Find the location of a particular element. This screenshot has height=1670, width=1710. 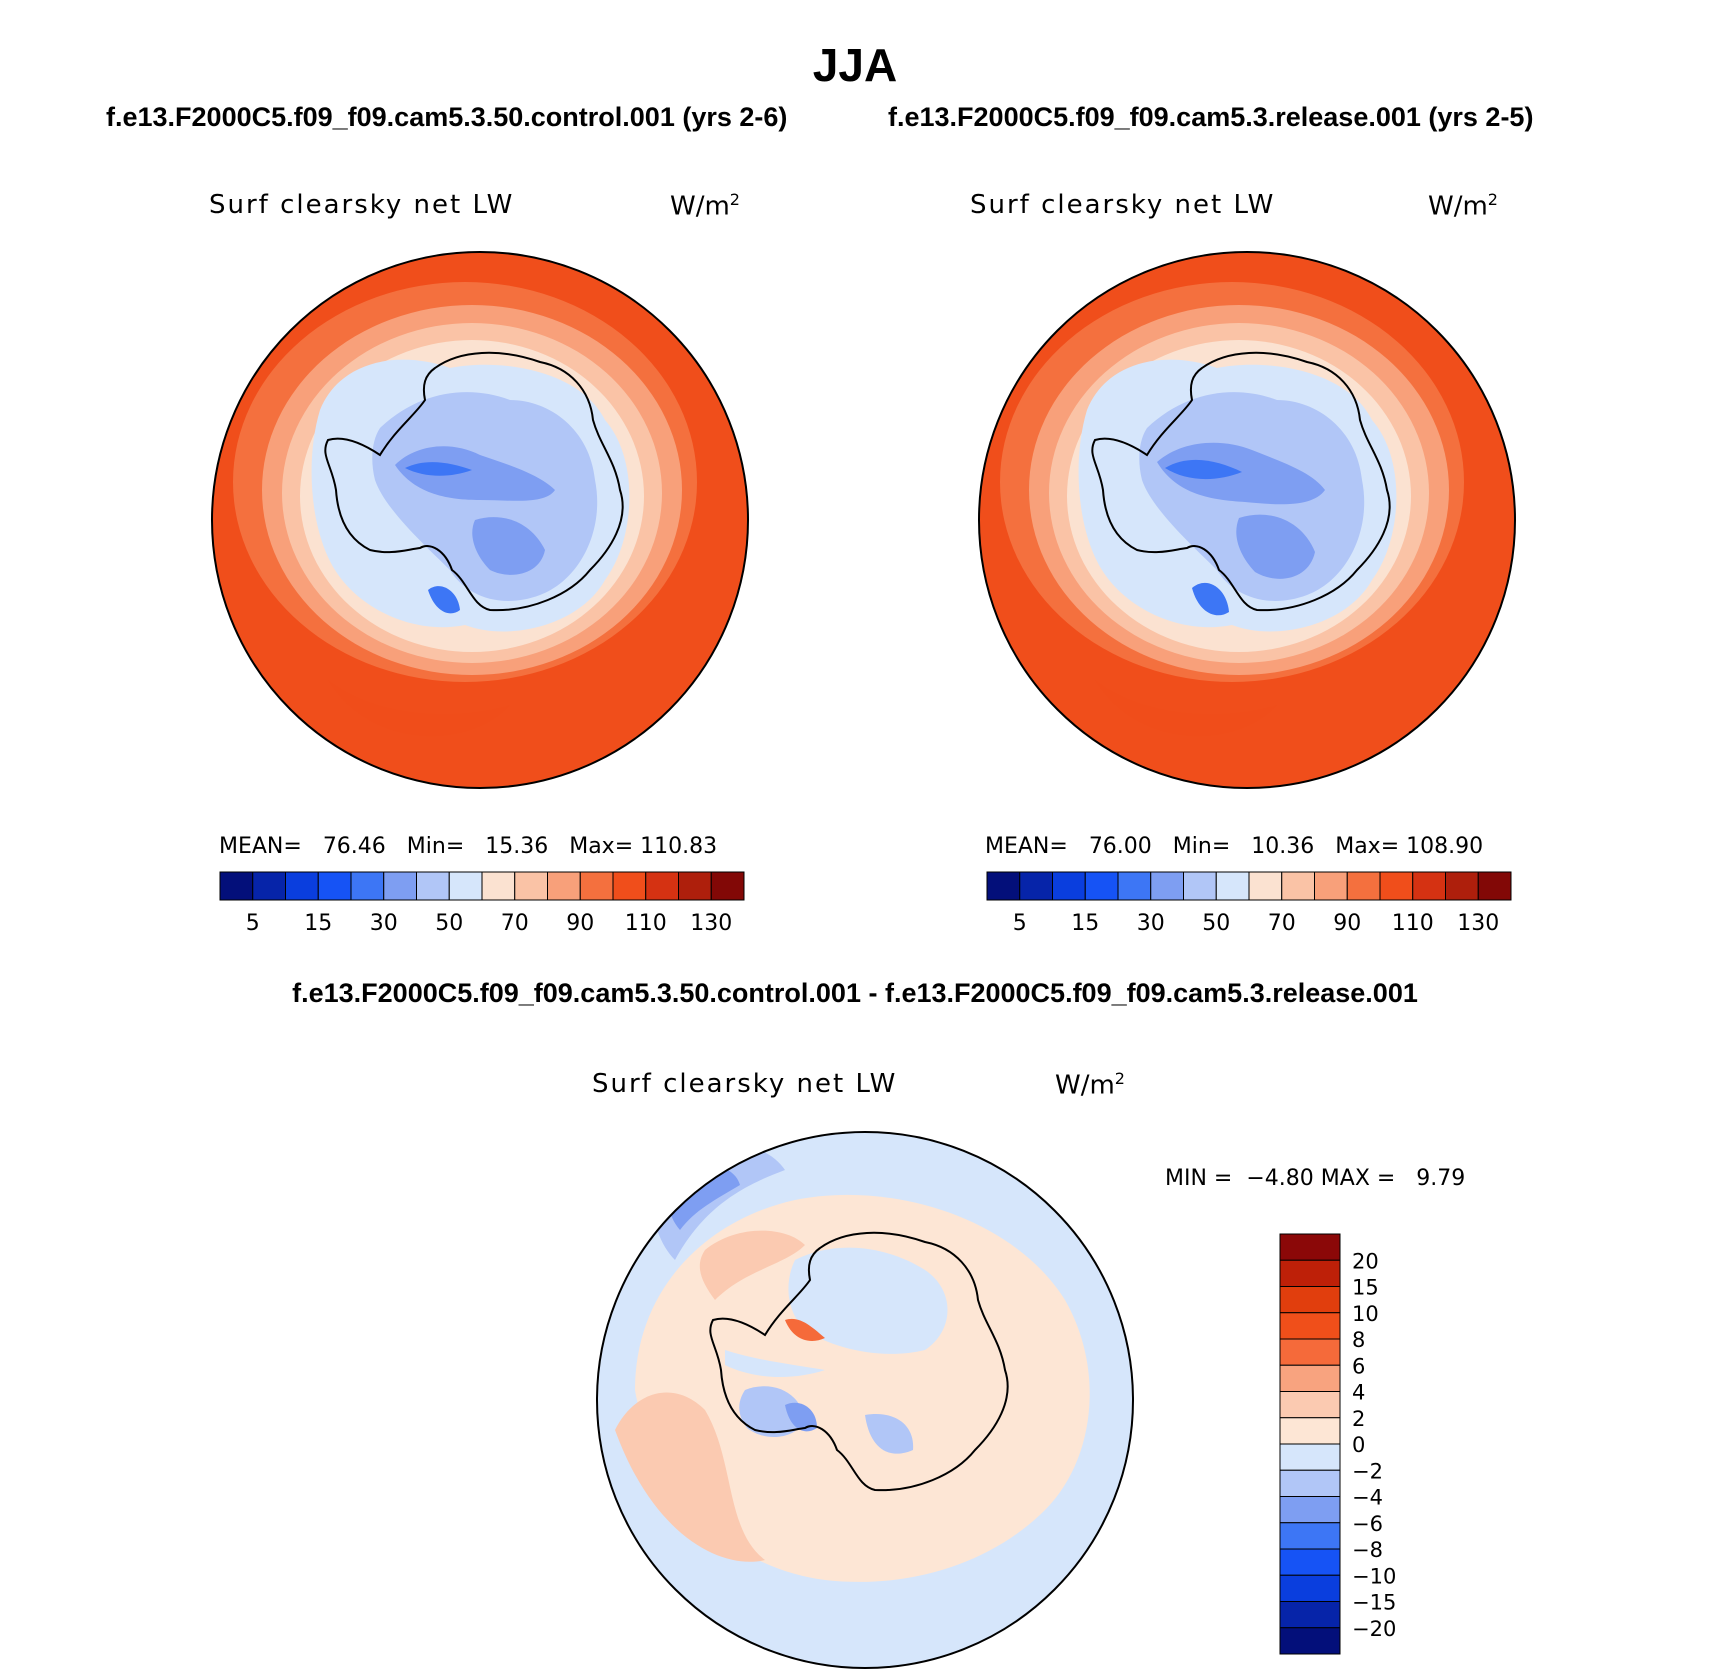

colorbar-tick-label: 8 is located at coordinates (1358, 1340).